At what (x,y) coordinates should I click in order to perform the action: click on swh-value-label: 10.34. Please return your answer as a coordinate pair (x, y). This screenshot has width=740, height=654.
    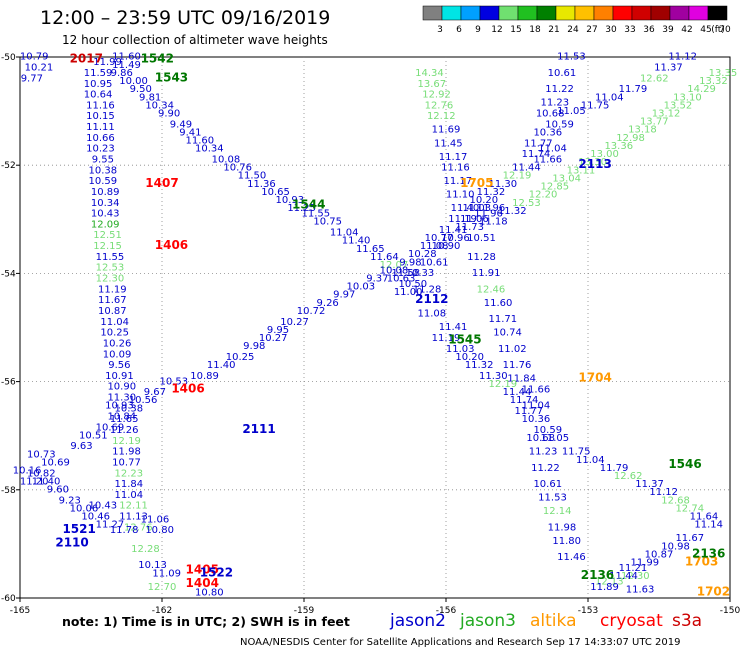
    Looking at the image, I should click on (159, 105).